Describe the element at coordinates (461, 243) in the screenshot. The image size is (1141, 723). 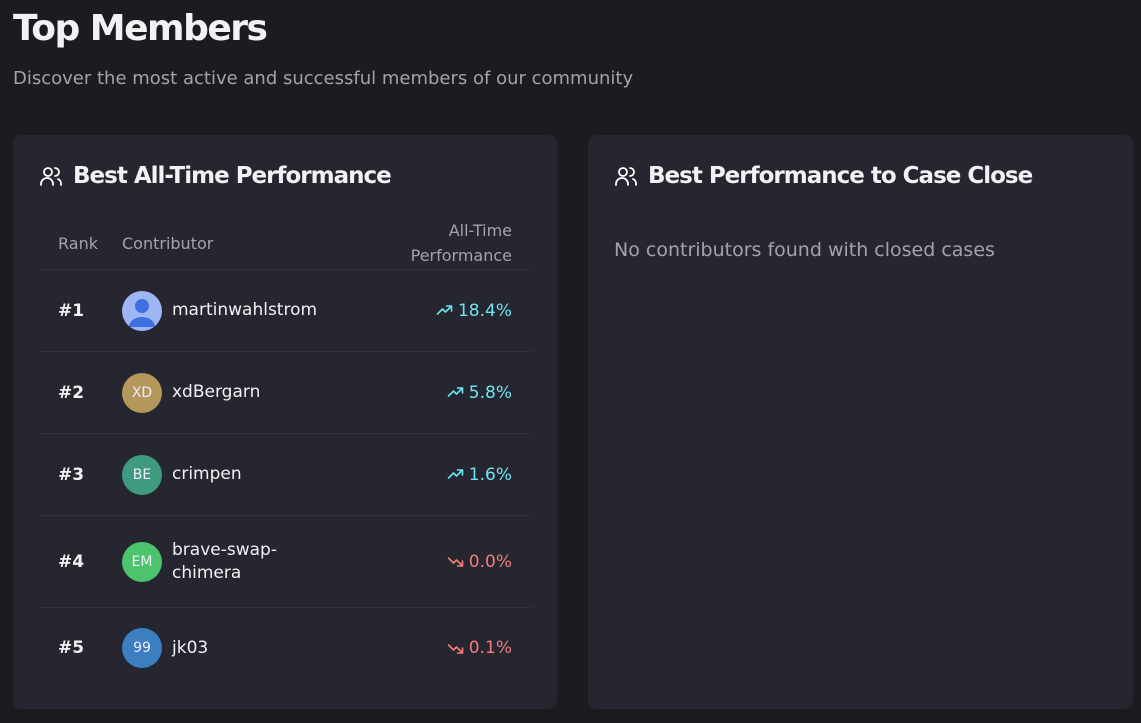
I see `column-header: All-Time Performance` at that location.